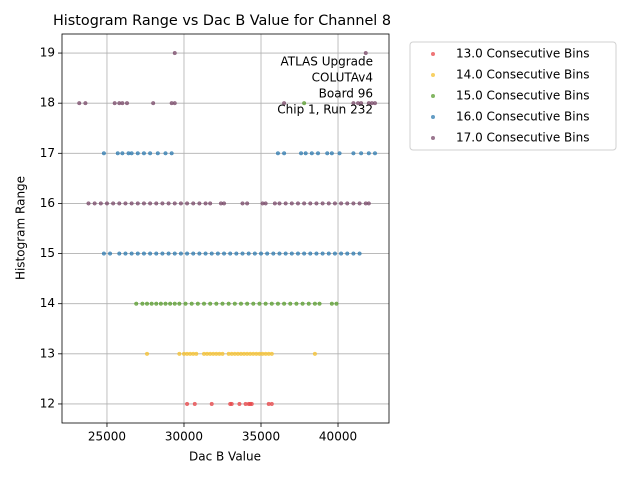  I want to click on legend-label: 15.0 Consecutive Bins, so click(522, 96).